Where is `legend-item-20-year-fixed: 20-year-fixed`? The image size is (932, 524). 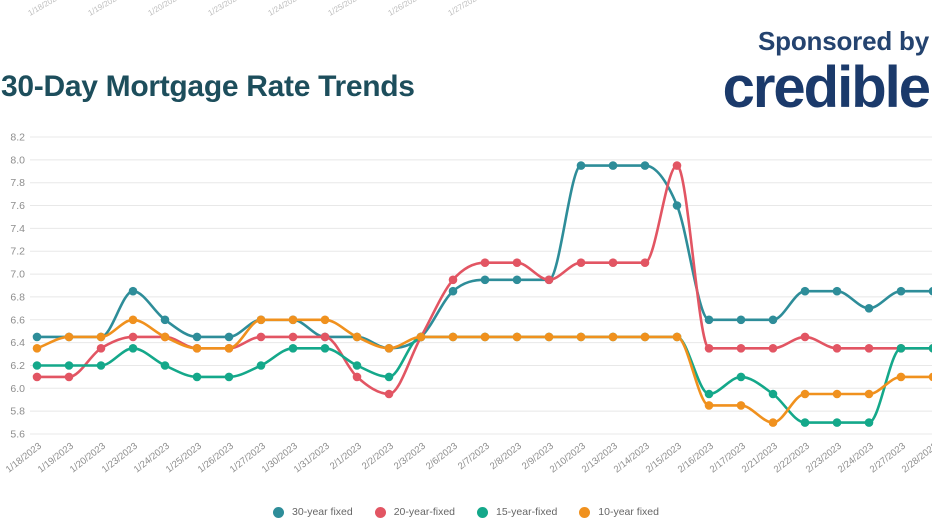 legend-item-20-year-fixed: 20-year-fixed is located at coordinates (414, 512).